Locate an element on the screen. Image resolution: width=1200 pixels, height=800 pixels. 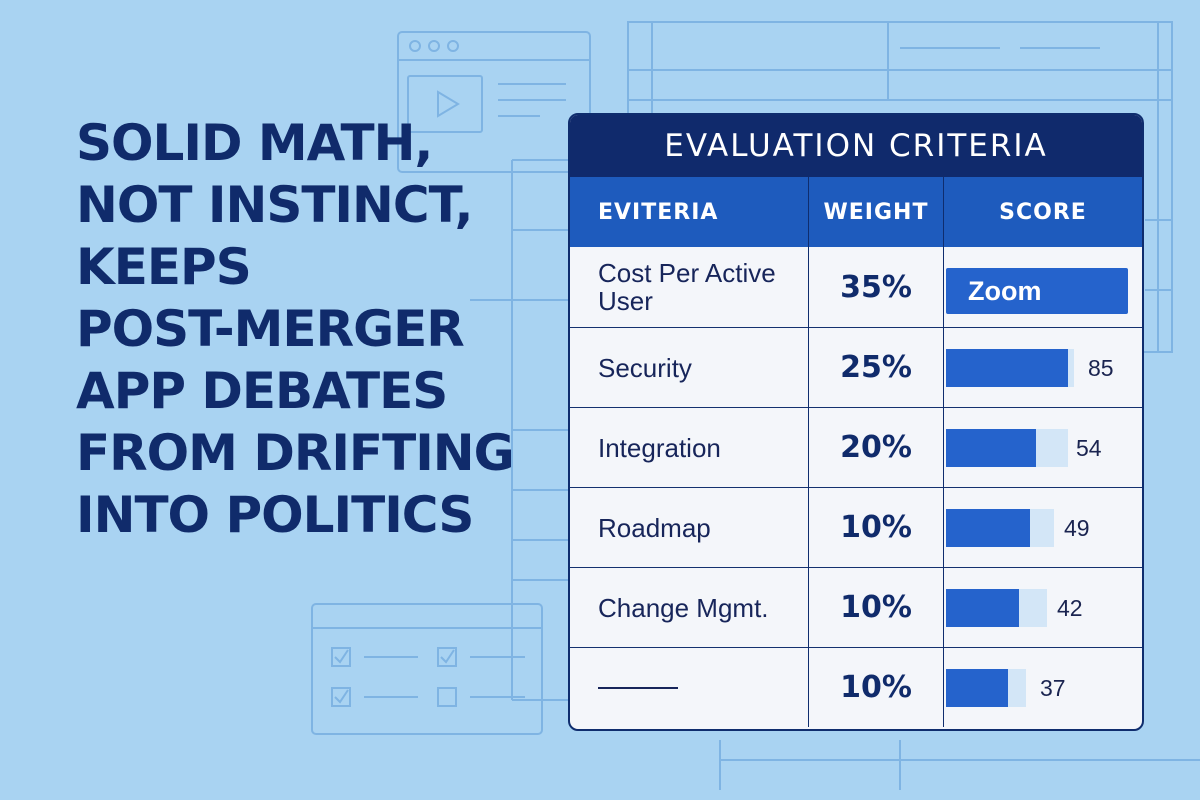
headline-line: SOLID MATH, is located at coordinates (254, 143).